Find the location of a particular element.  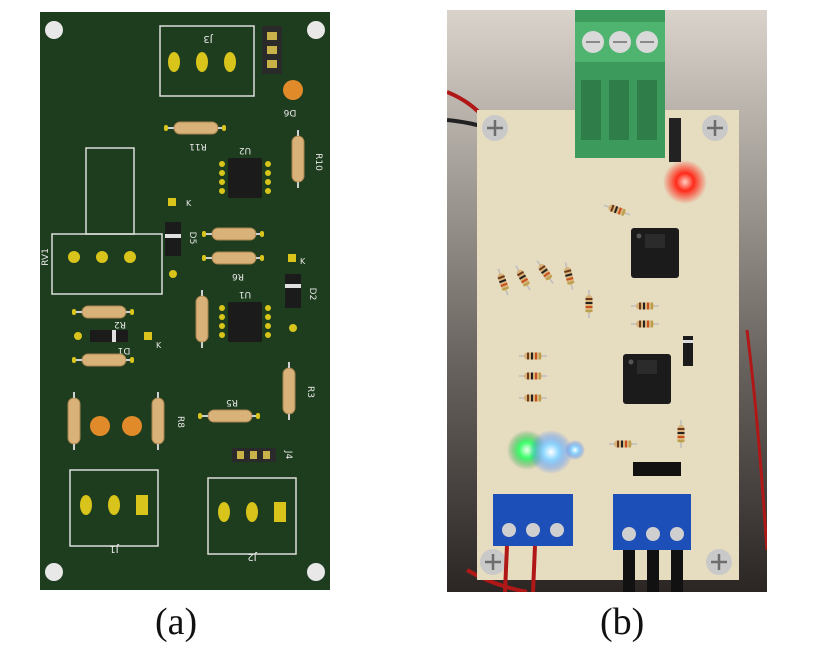

caption-b: (b) is located at coordinates (622, 622).